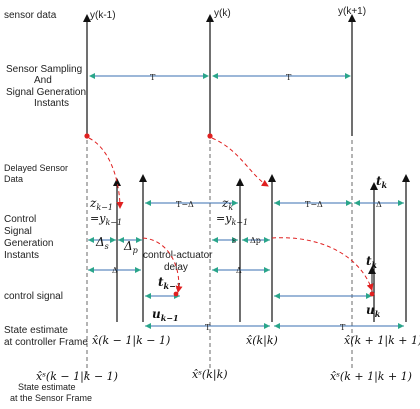  I want to click on state-T-1: T, so click(208, 327).